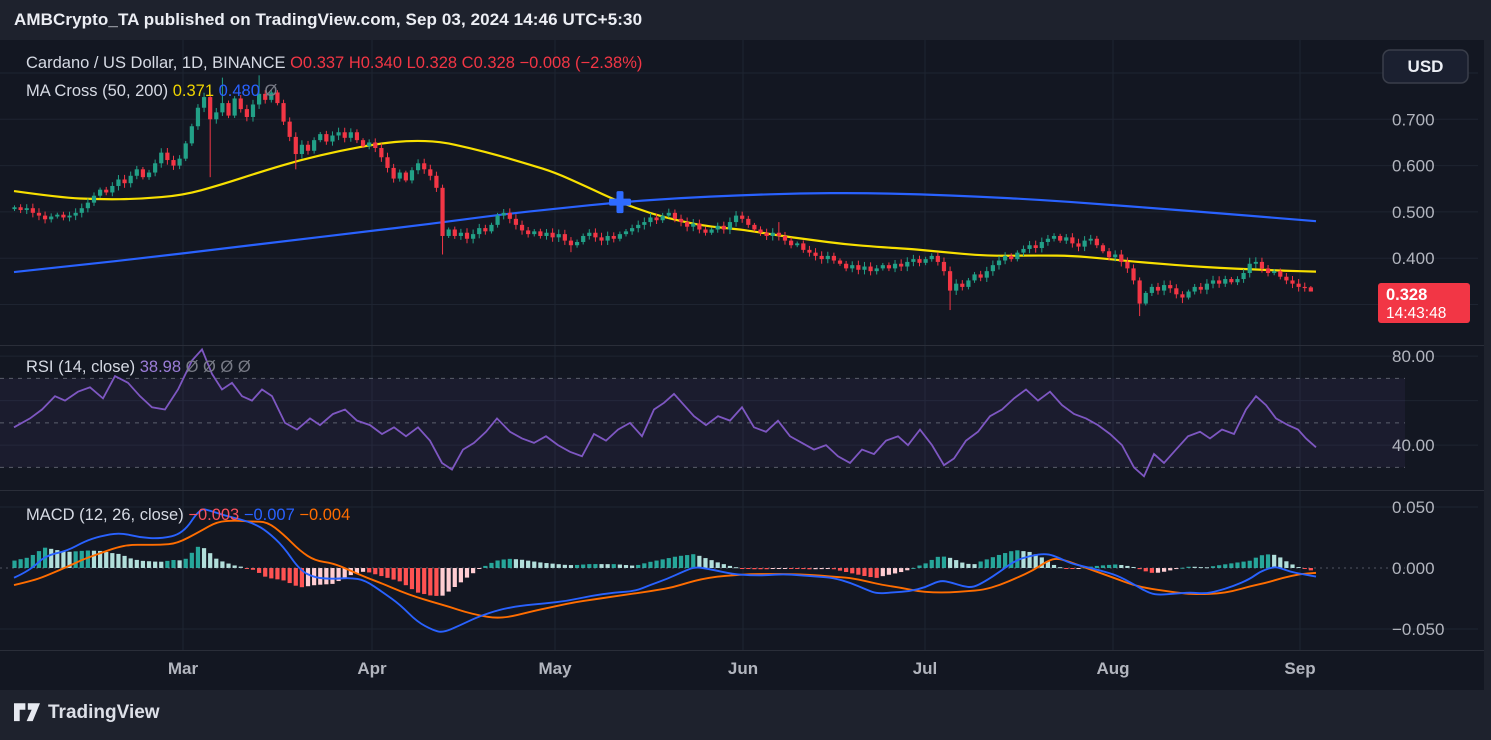 The width and height of the screenshot is (1491, 740). I want to click on currency-toggle-button: USD, so click(1425, 66).